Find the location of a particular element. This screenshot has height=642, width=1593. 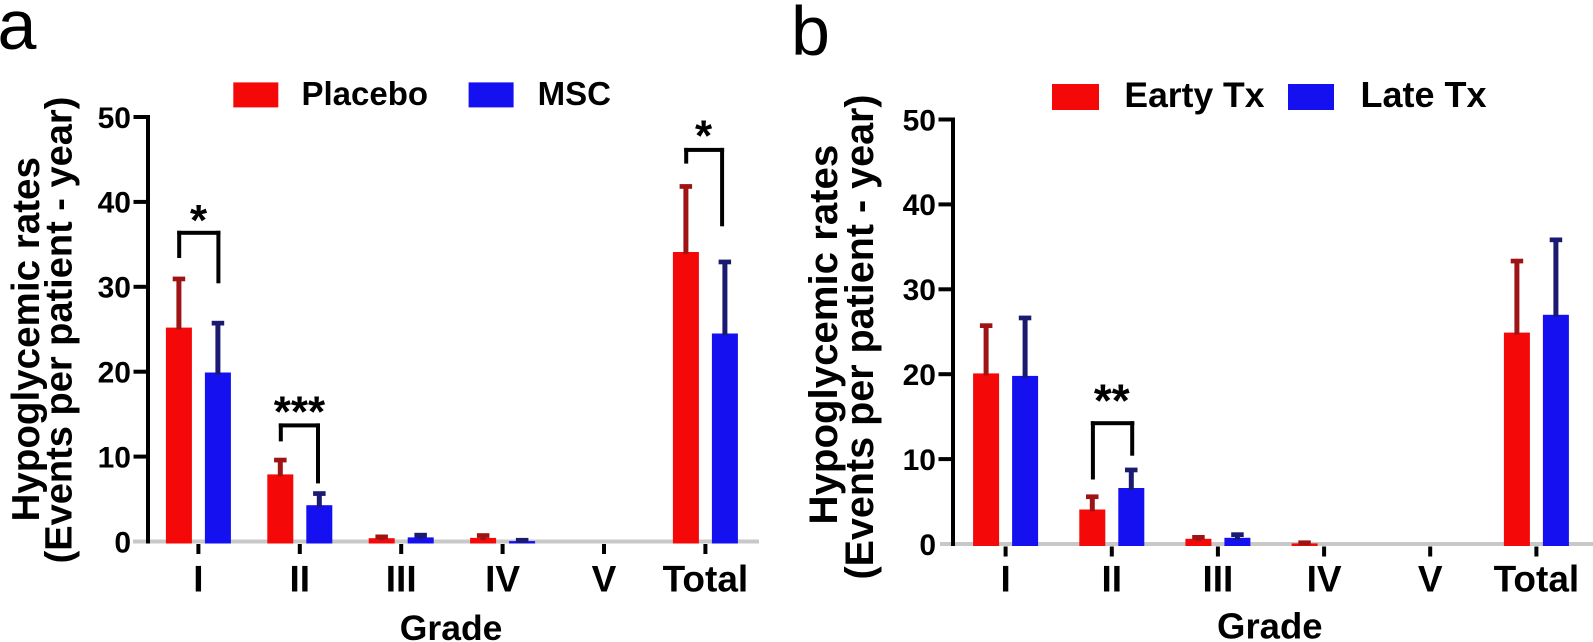

svg-text: MSC is located at coordinates (574, 93).